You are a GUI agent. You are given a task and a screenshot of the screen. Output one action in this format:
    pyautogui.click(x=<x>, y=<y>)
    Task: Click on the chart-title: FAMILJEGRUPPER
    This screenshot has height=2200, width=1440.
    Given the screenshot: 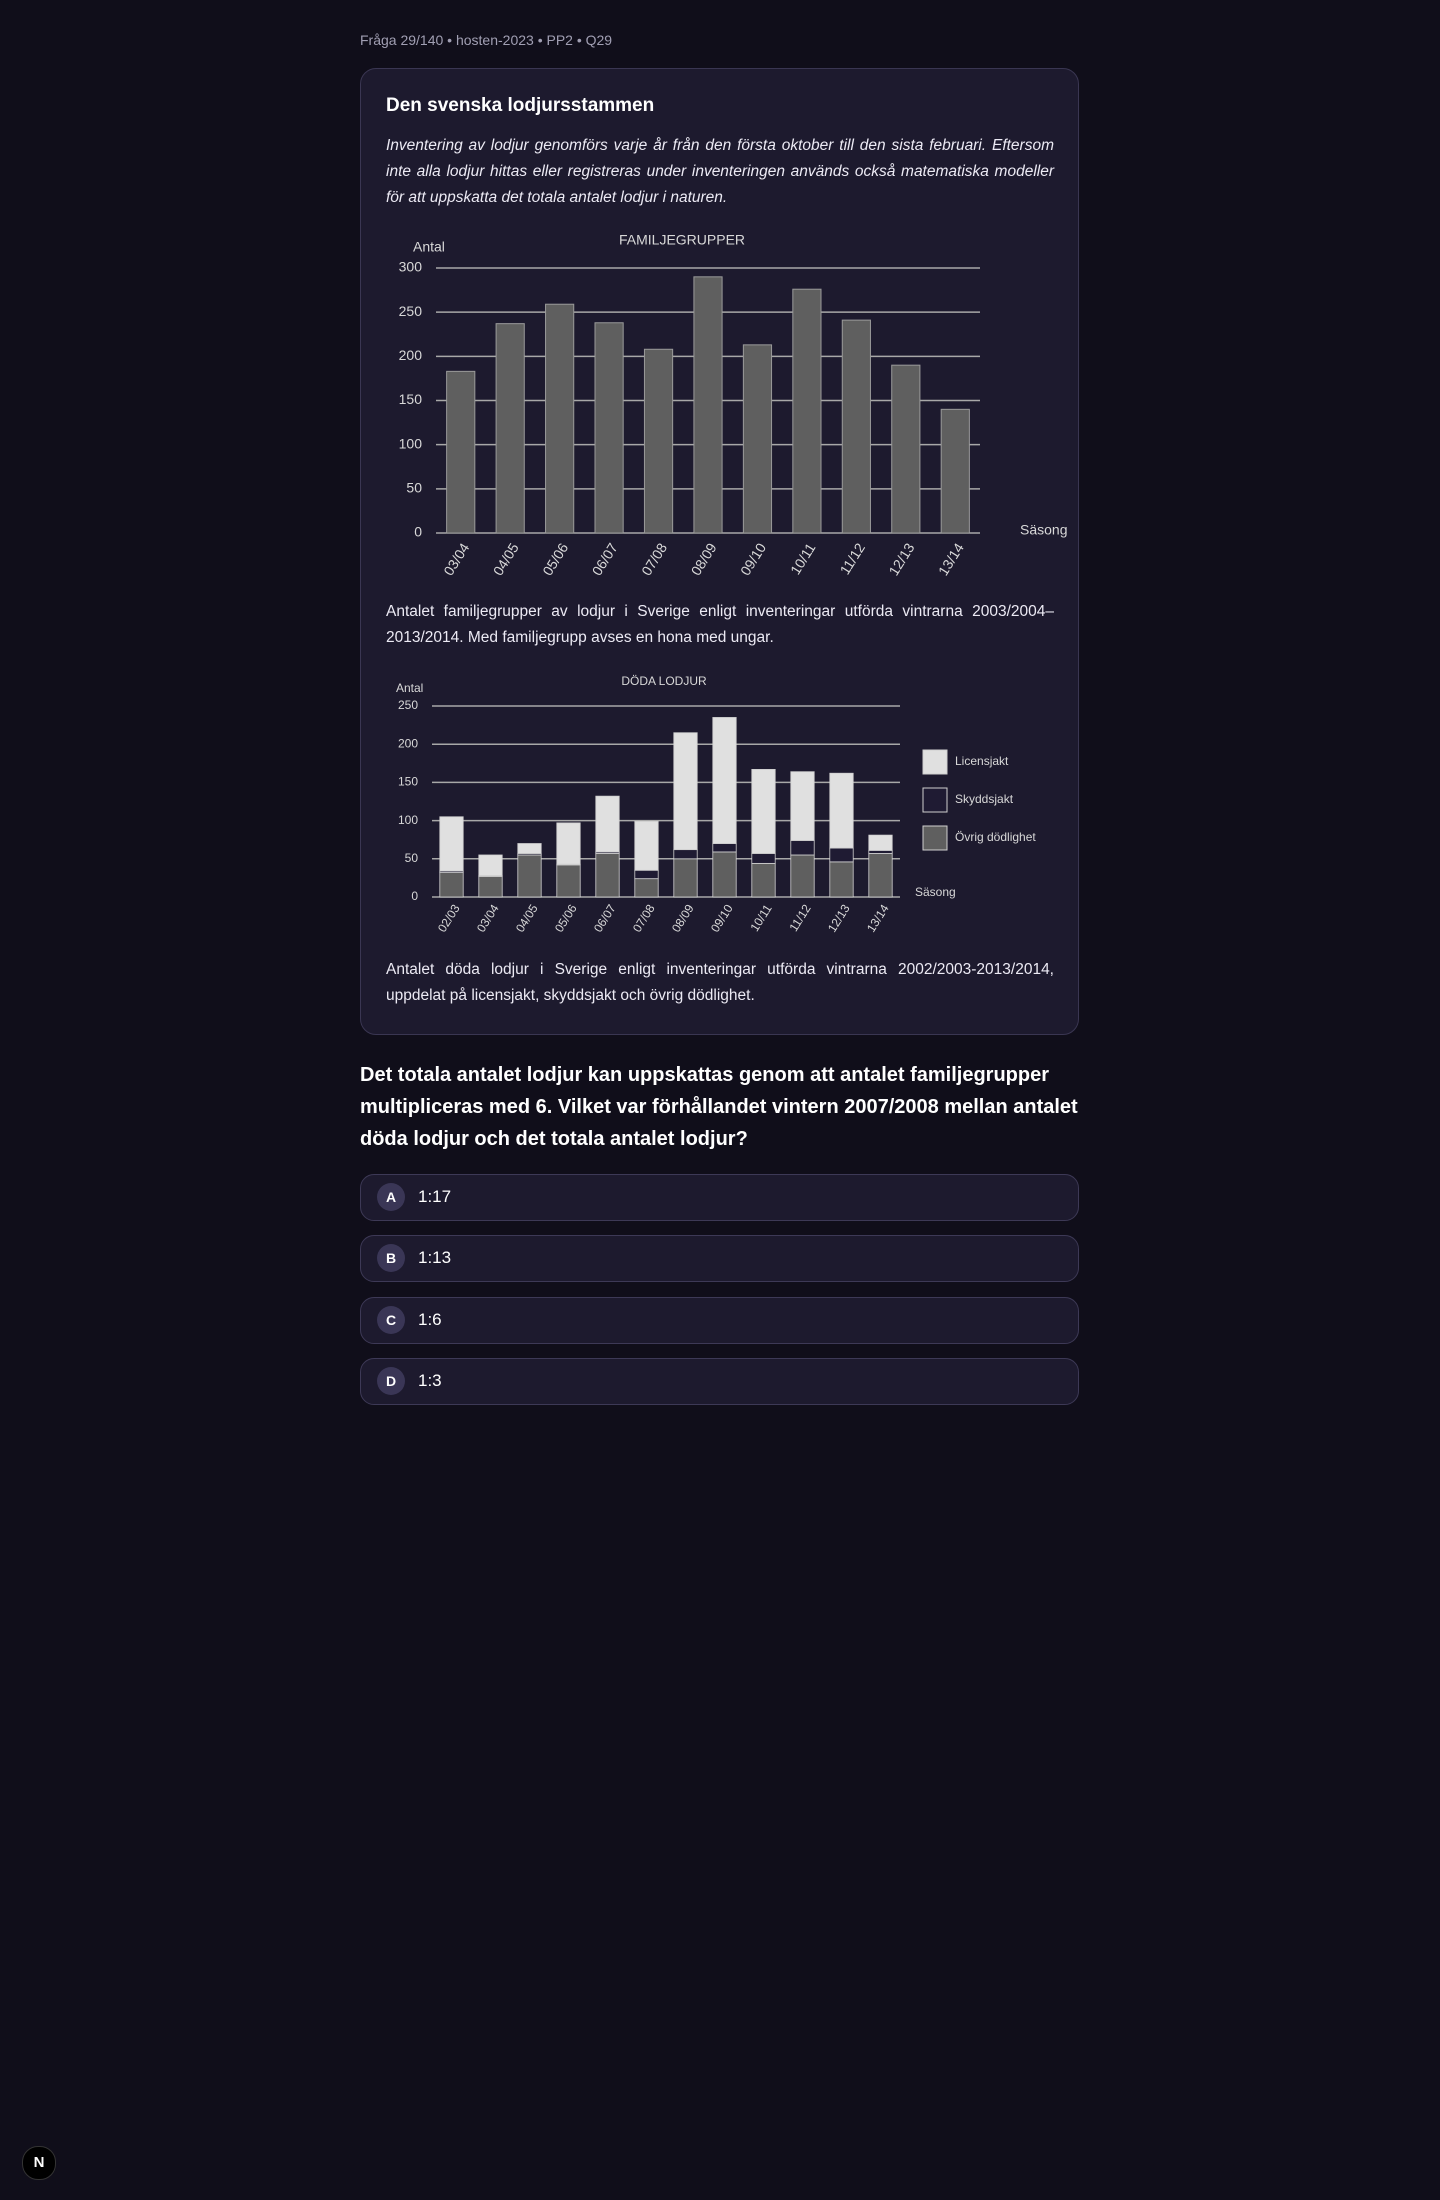 What is the action you would take?
    pyautogui.click(x=682, y=240)
    